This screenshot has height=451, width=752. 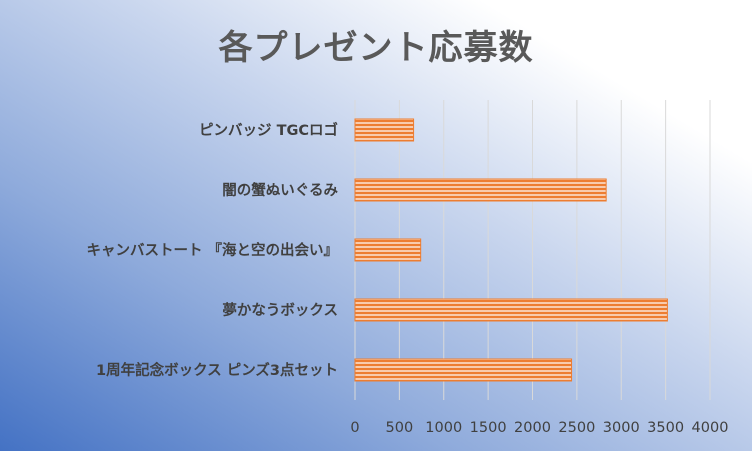 I want to click on x-tick-label: 0, so click(x=354, y=428).